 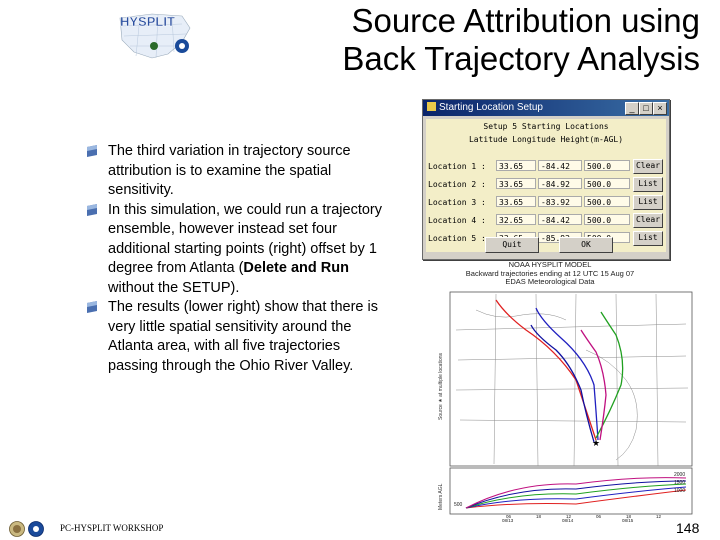 I want to click on title-line-2: Back Trajectory Analysis, so click(x=521, y=58).